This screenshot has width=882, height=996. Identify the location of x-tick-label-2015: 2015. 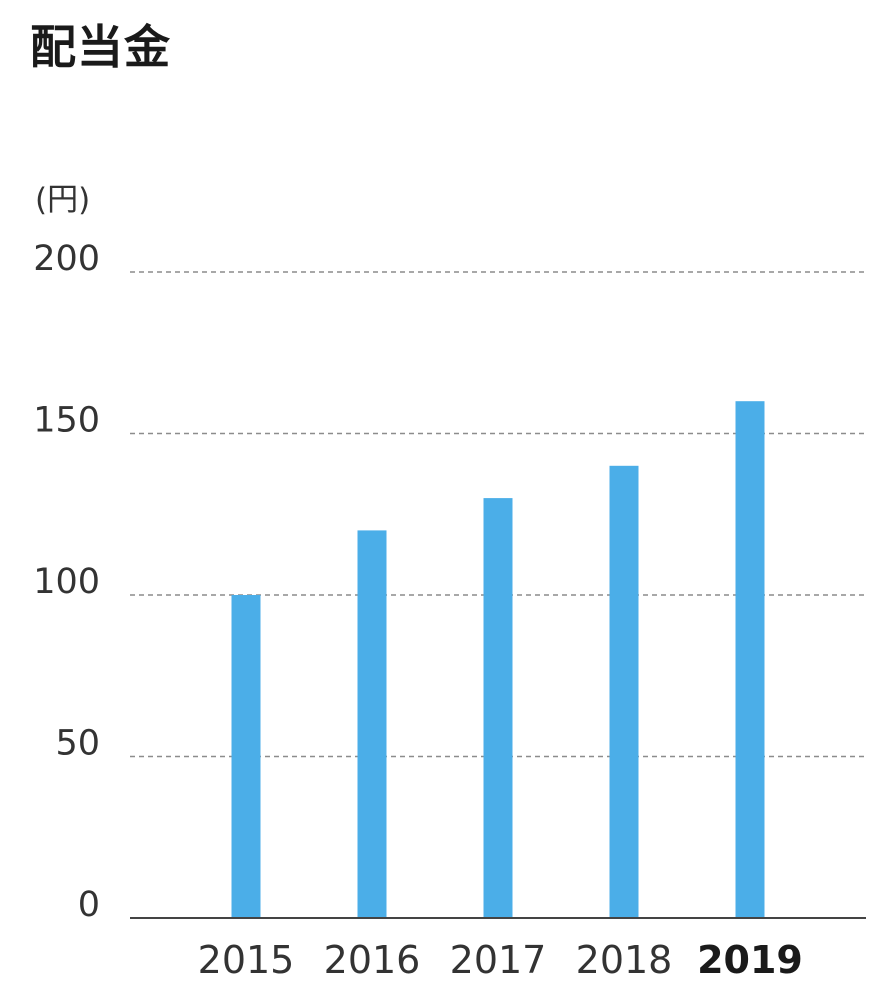
(246, 960).